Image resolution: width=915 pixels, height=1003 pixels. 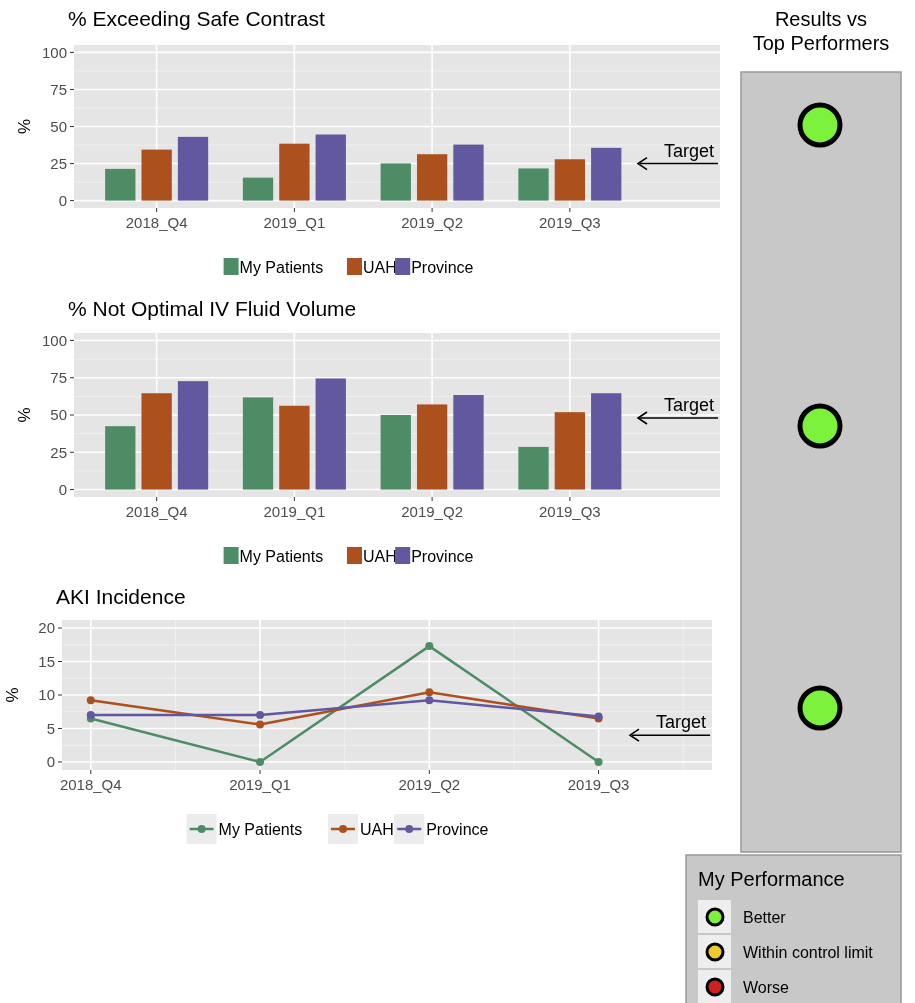 What do you see at coordinates (212, 308) in the screenshot?
I see `chart-title: % Not Optimal IV Fluid Volume` at bounding box center [212, 308].